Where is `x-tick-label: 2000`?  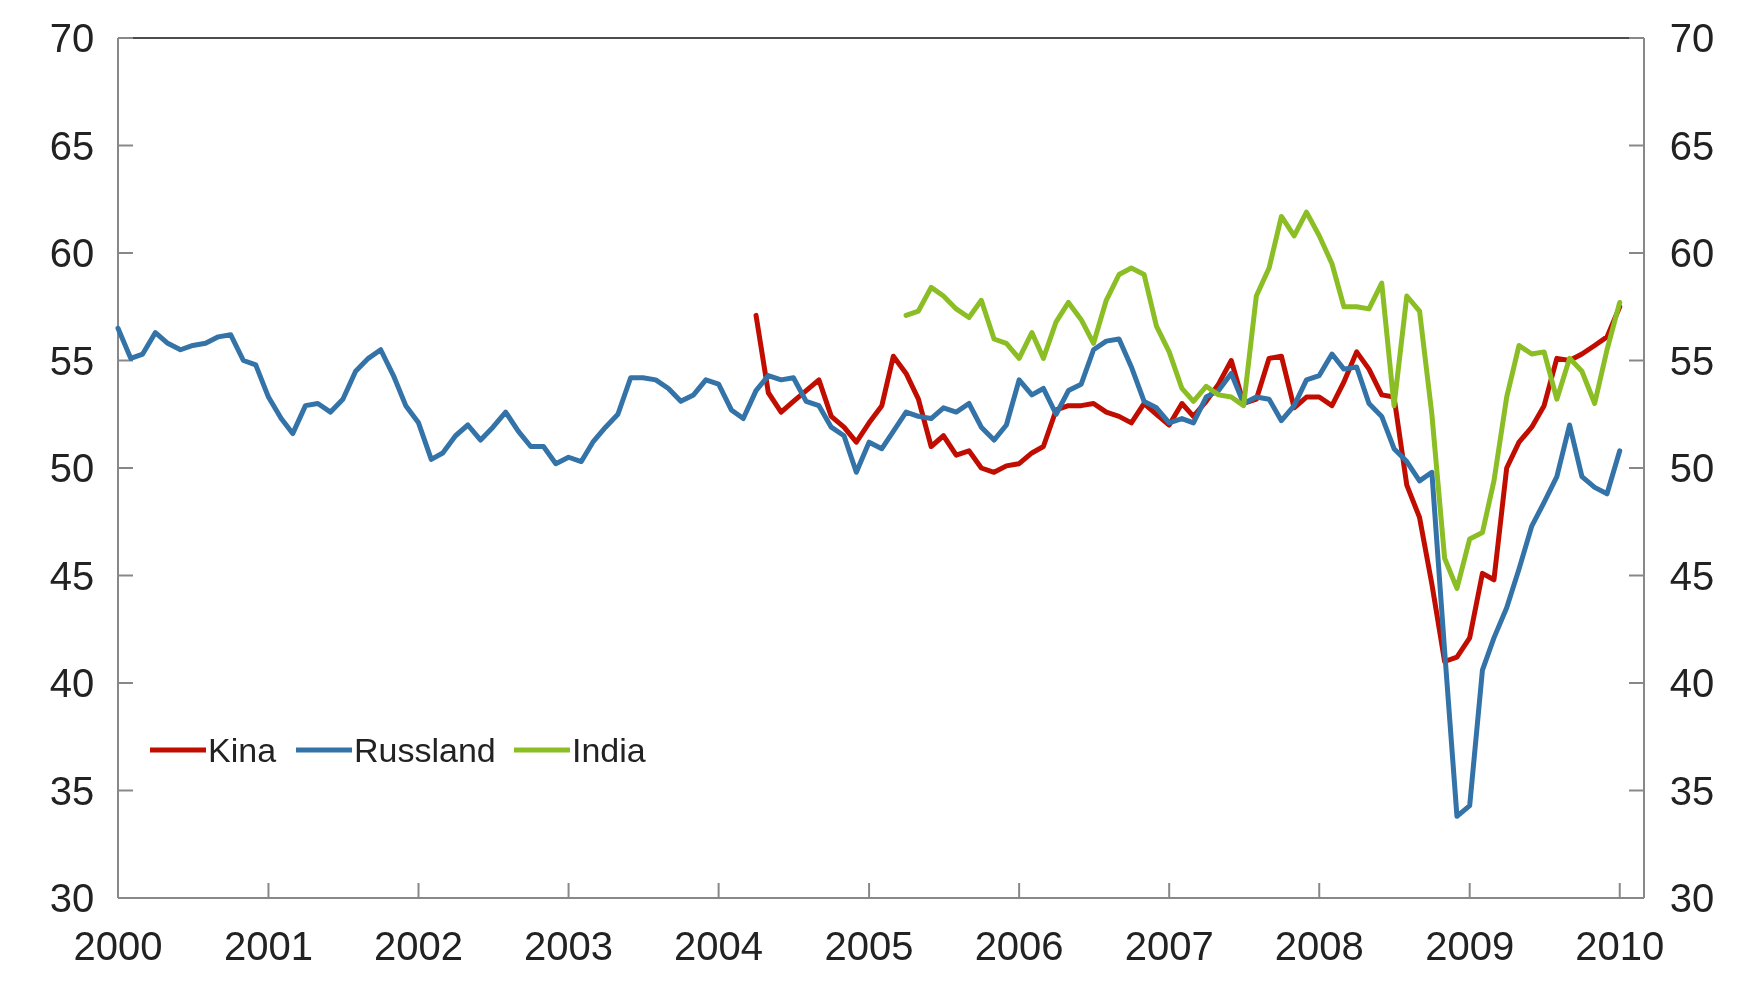 x-tick-label: 2000 is located at coordinates (118, 946).